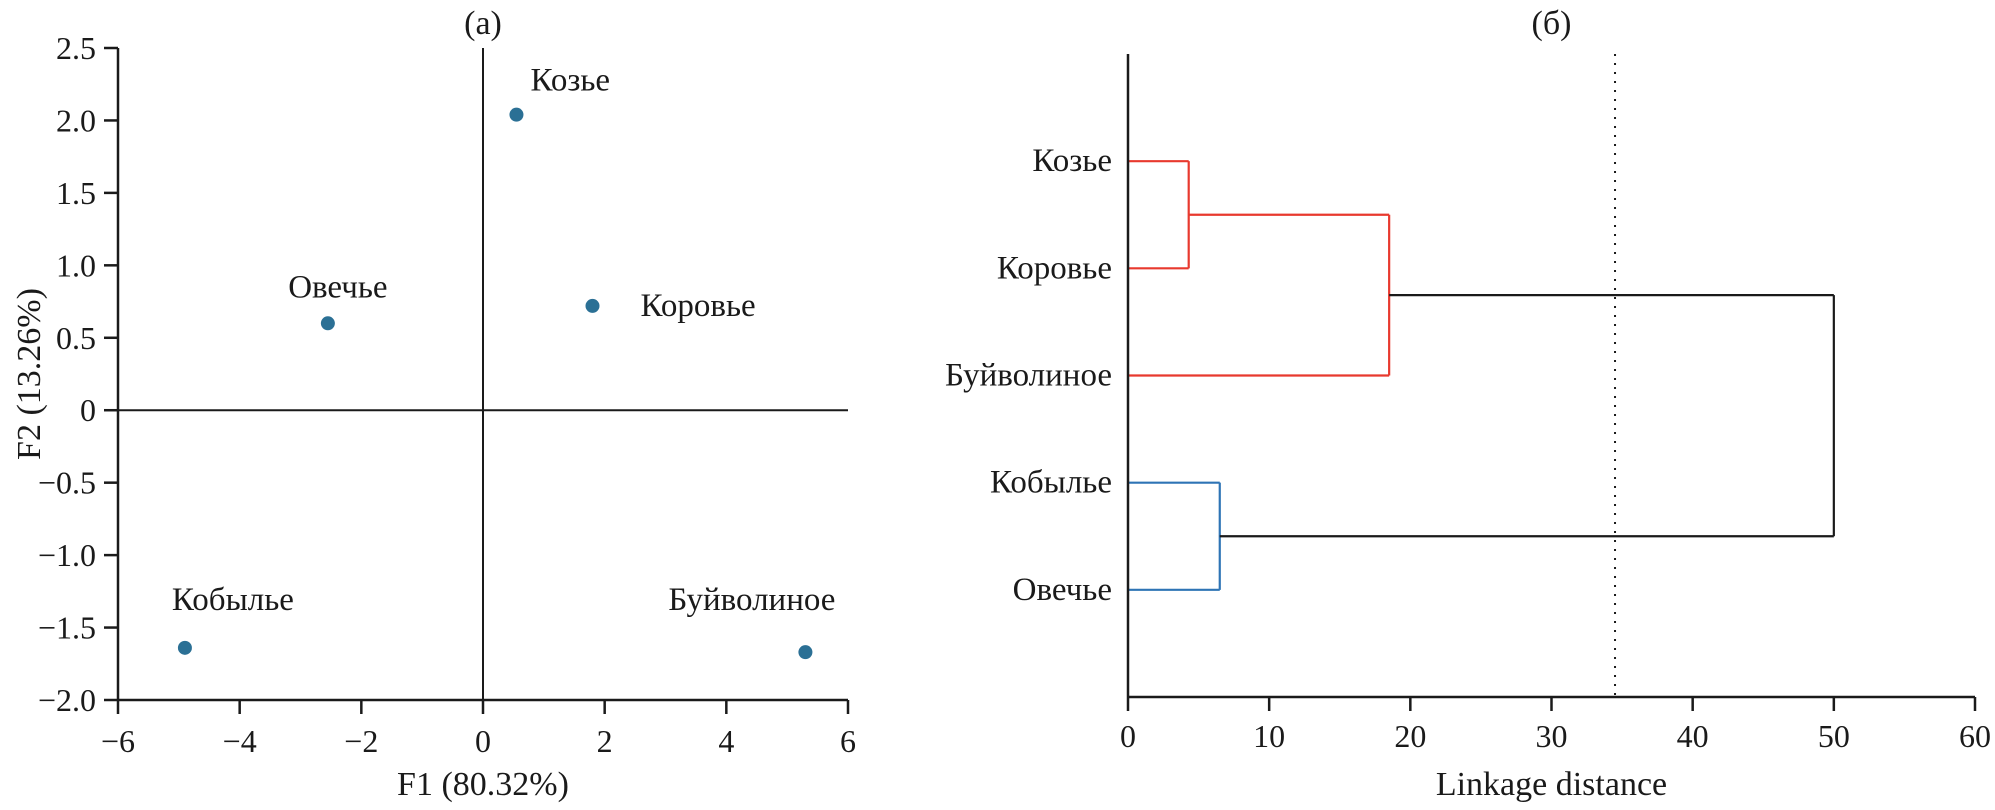 The height and width of the screenshot is (810, 1995). I want to click on x-axis-label: Linkage distance, so click(1551, 784).